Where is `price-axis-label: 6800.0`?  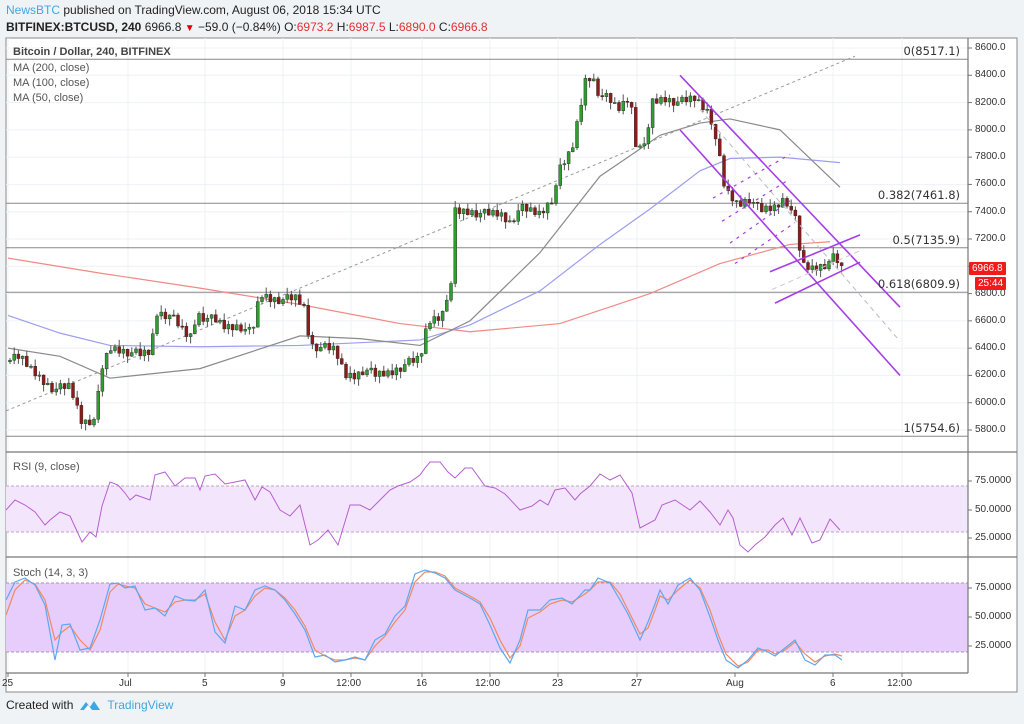
price-axis-label: 6800.0 is located at coordinates (990, 293).